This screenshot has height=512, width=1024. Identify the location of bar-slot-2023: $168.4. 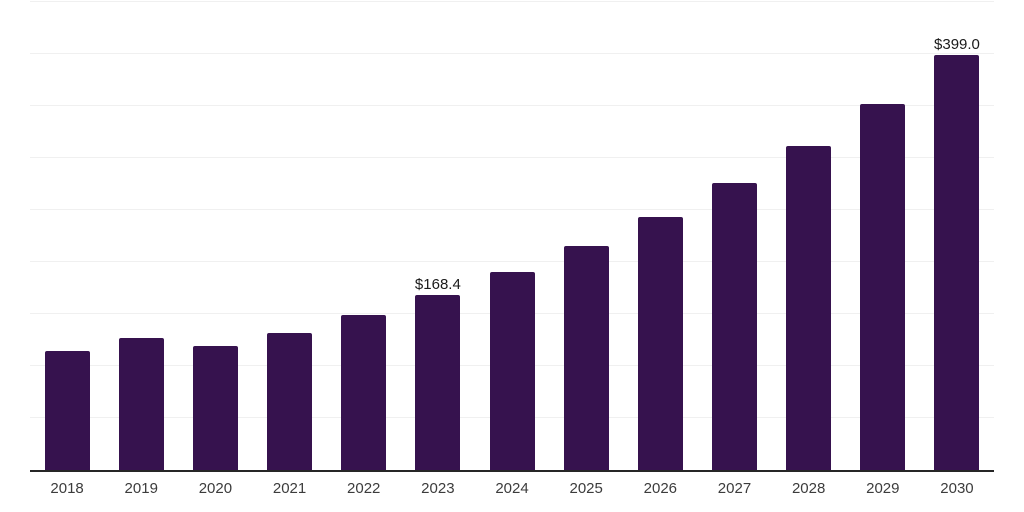
(438, 236).